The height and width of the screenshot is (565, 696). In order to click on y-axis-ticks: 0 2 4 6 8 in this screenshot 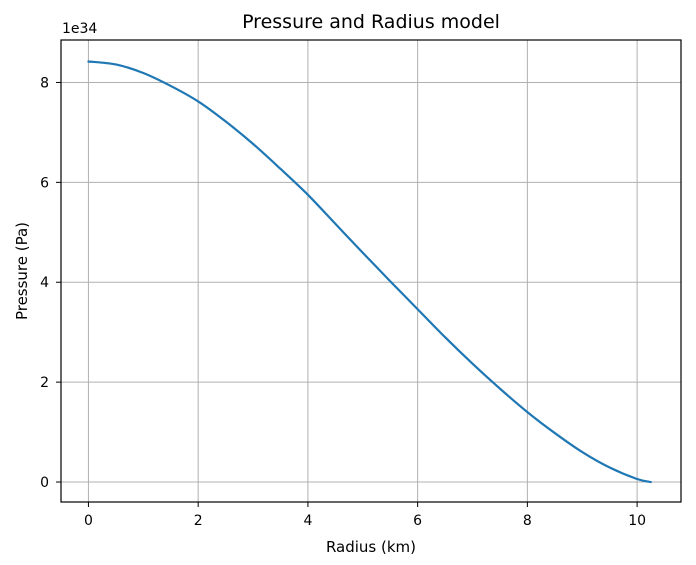, I will do `click(50, 283)`.